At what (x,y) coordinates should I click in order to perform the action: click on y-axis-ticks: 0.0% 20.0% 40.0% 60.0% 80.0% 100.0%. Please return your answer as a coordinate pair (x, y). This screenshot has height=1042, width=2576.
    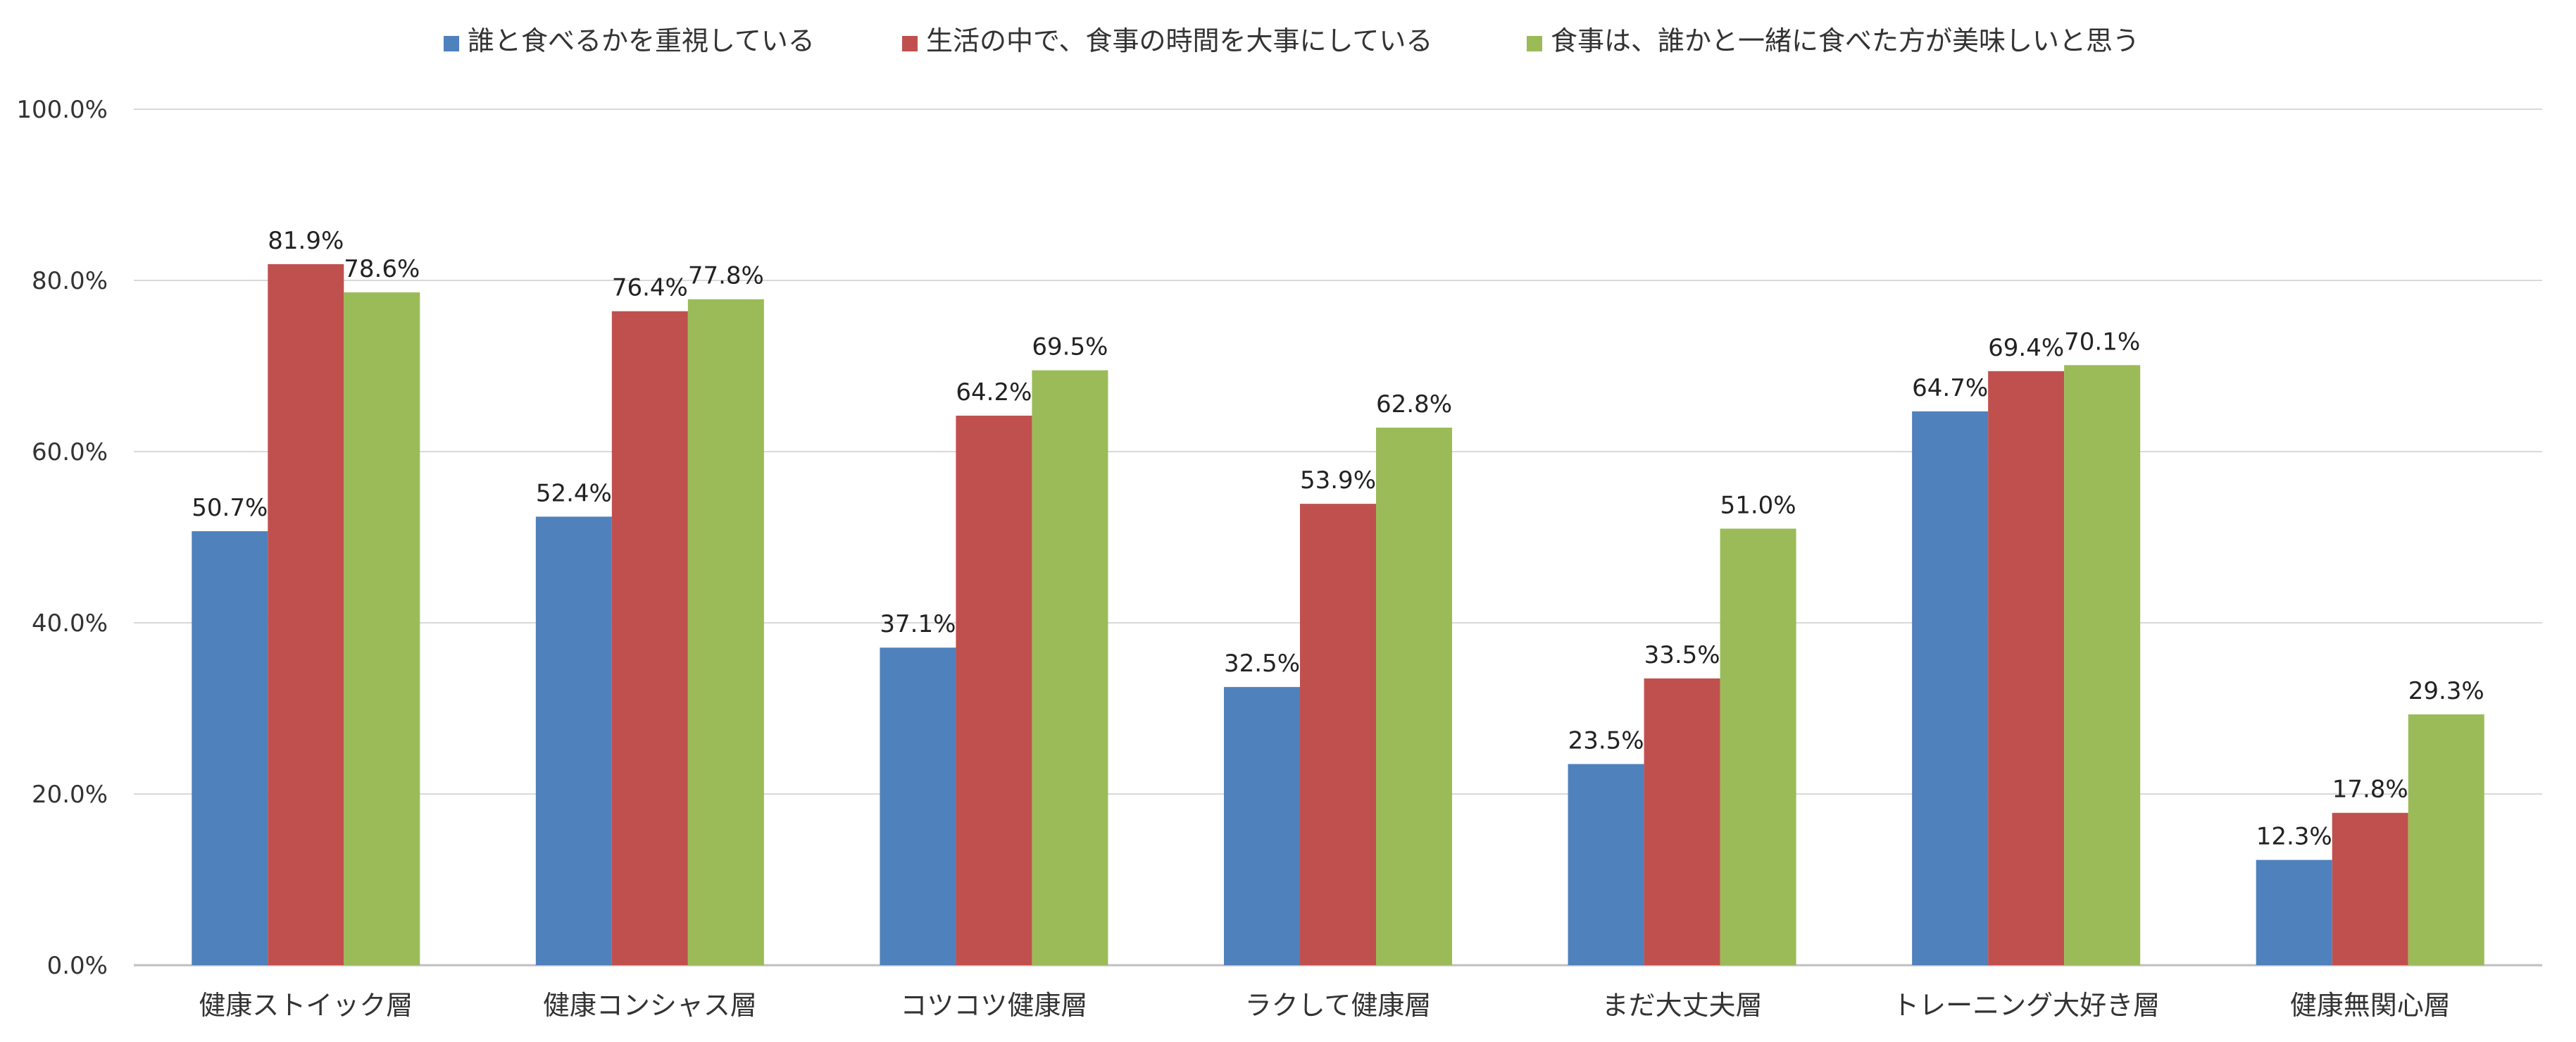
    Looking at the image, I should click on (62, 538).